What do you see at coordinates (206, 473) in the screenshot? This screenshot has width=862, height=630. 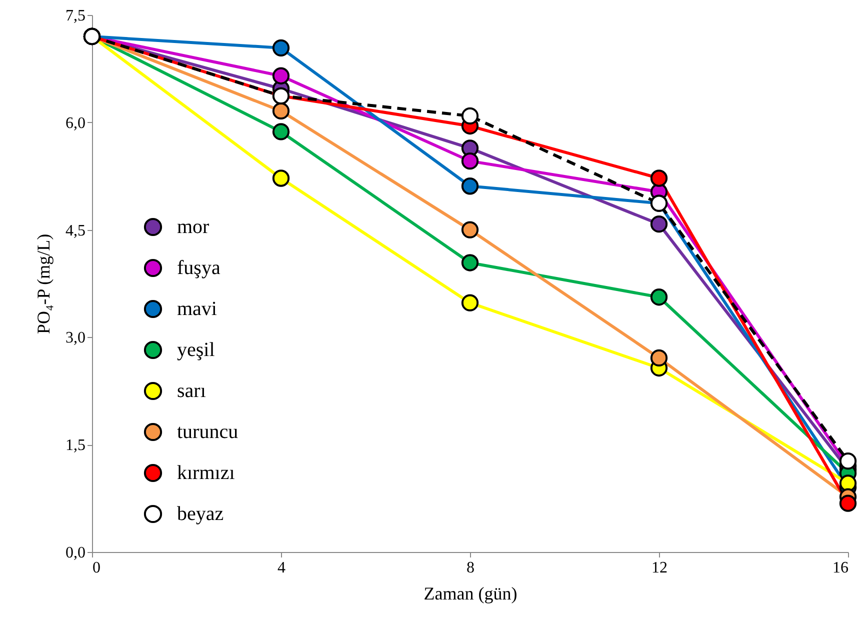 I see `legend-label: kırmızı` at bounding box center [206, 473].